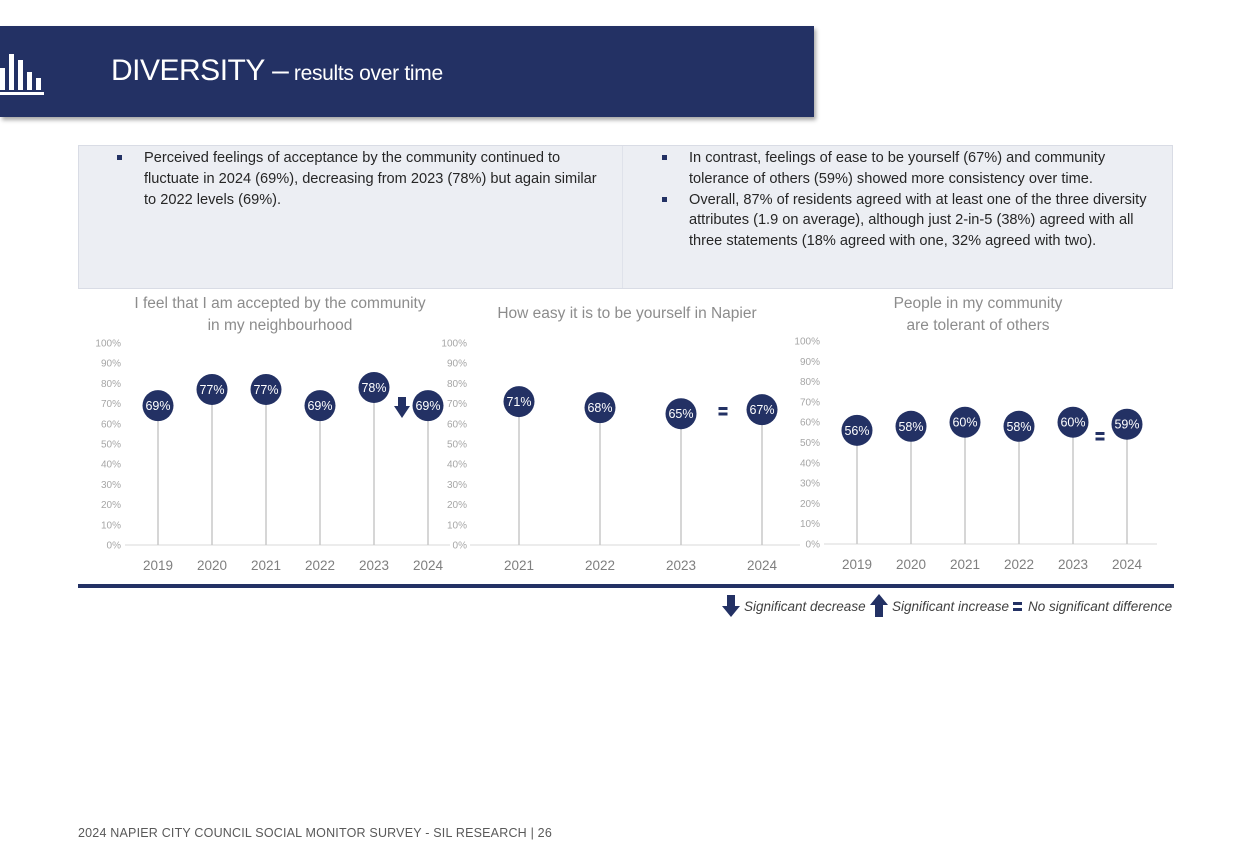 This screenshot has width=1250, height=863. I want to click on data-label: 59%, so click(1126, 425).